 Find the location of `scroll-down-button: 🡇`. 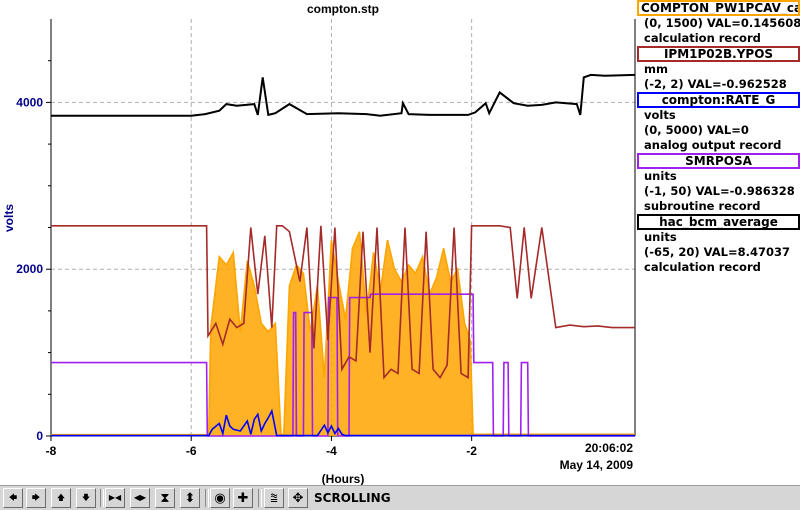

scroll-down-button: 🡇 is located at coordinates (86, 498).